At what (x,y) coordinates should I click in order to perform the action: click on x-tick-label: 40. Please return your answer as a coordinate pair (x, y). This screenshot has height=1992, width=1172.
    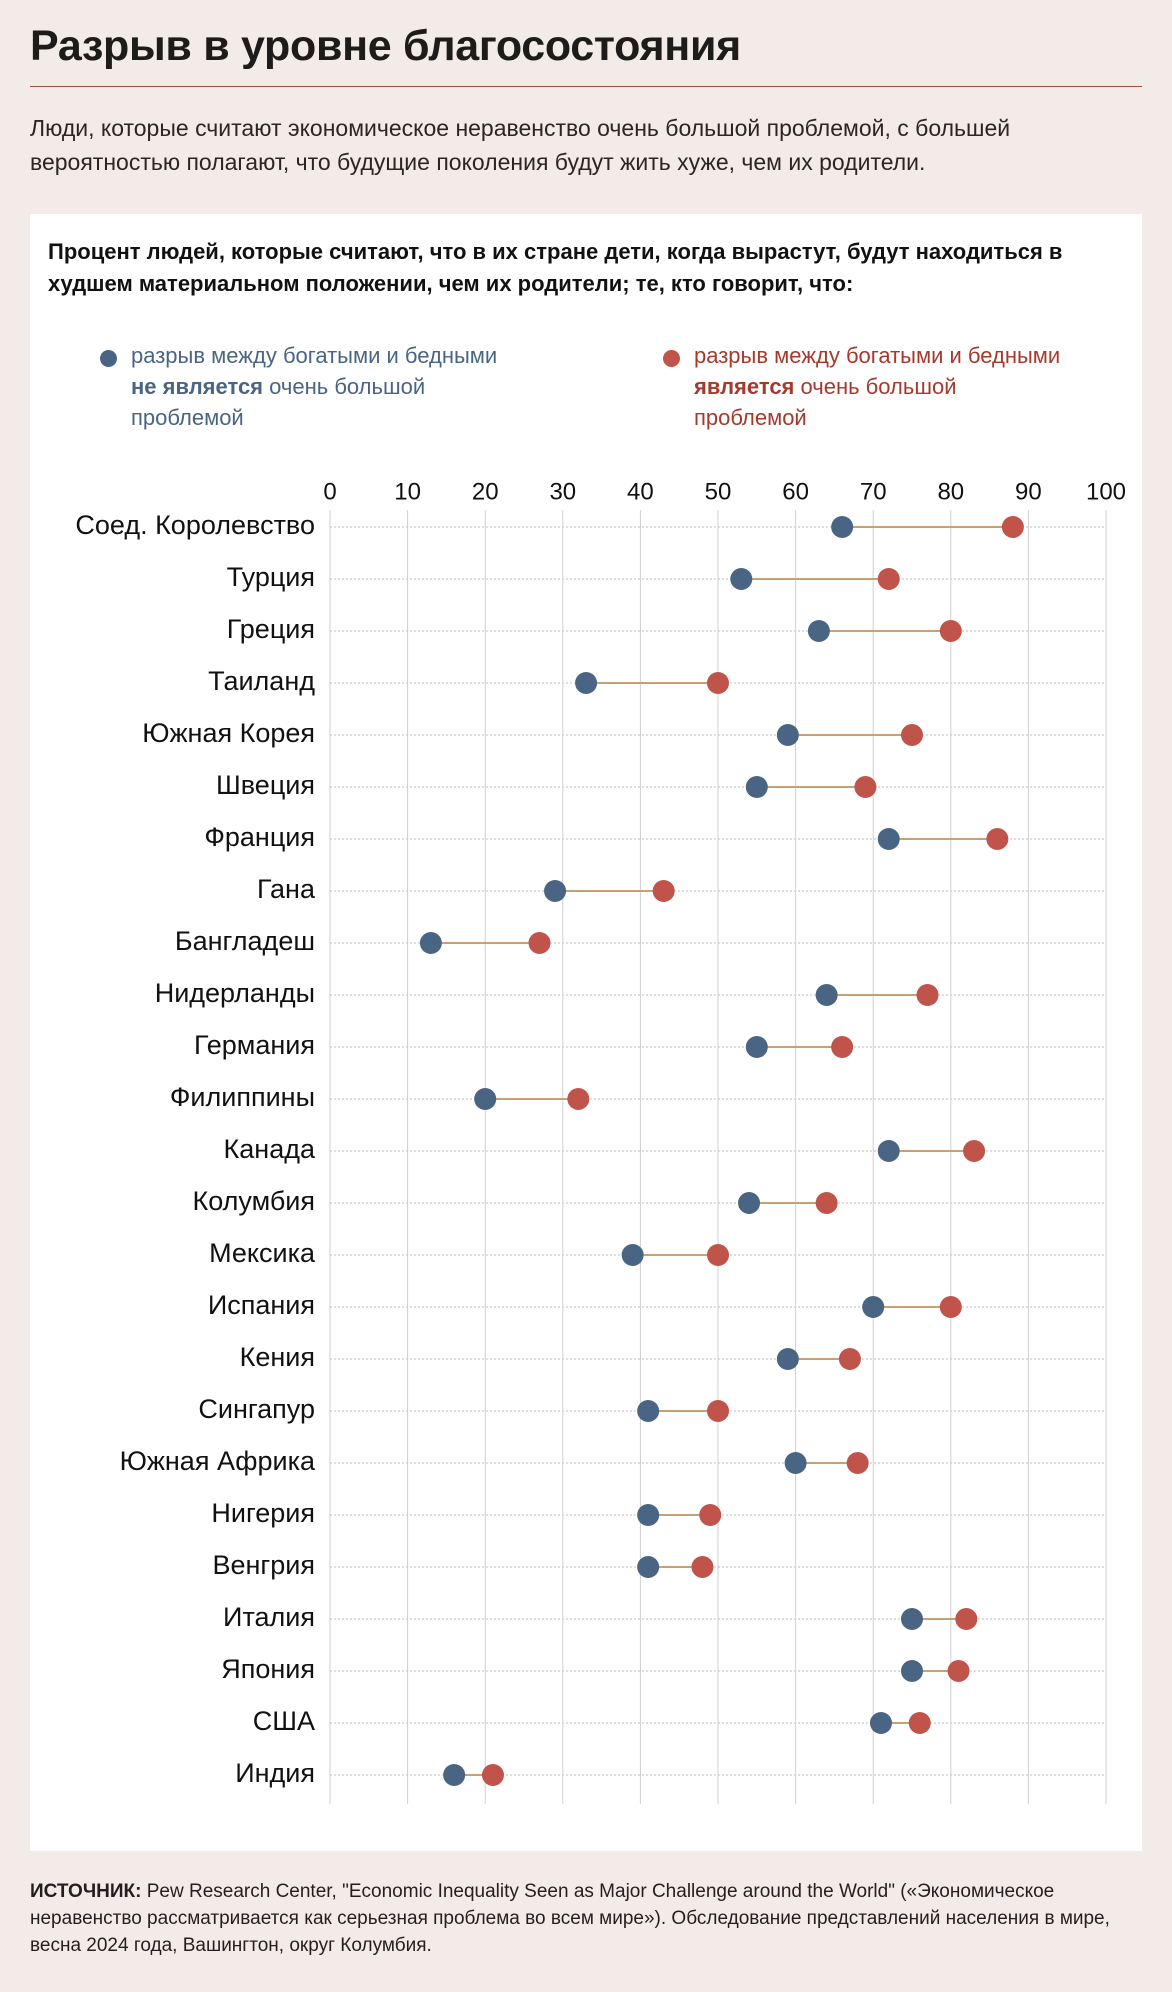
    Looking at the image, I should click on (640, 491).